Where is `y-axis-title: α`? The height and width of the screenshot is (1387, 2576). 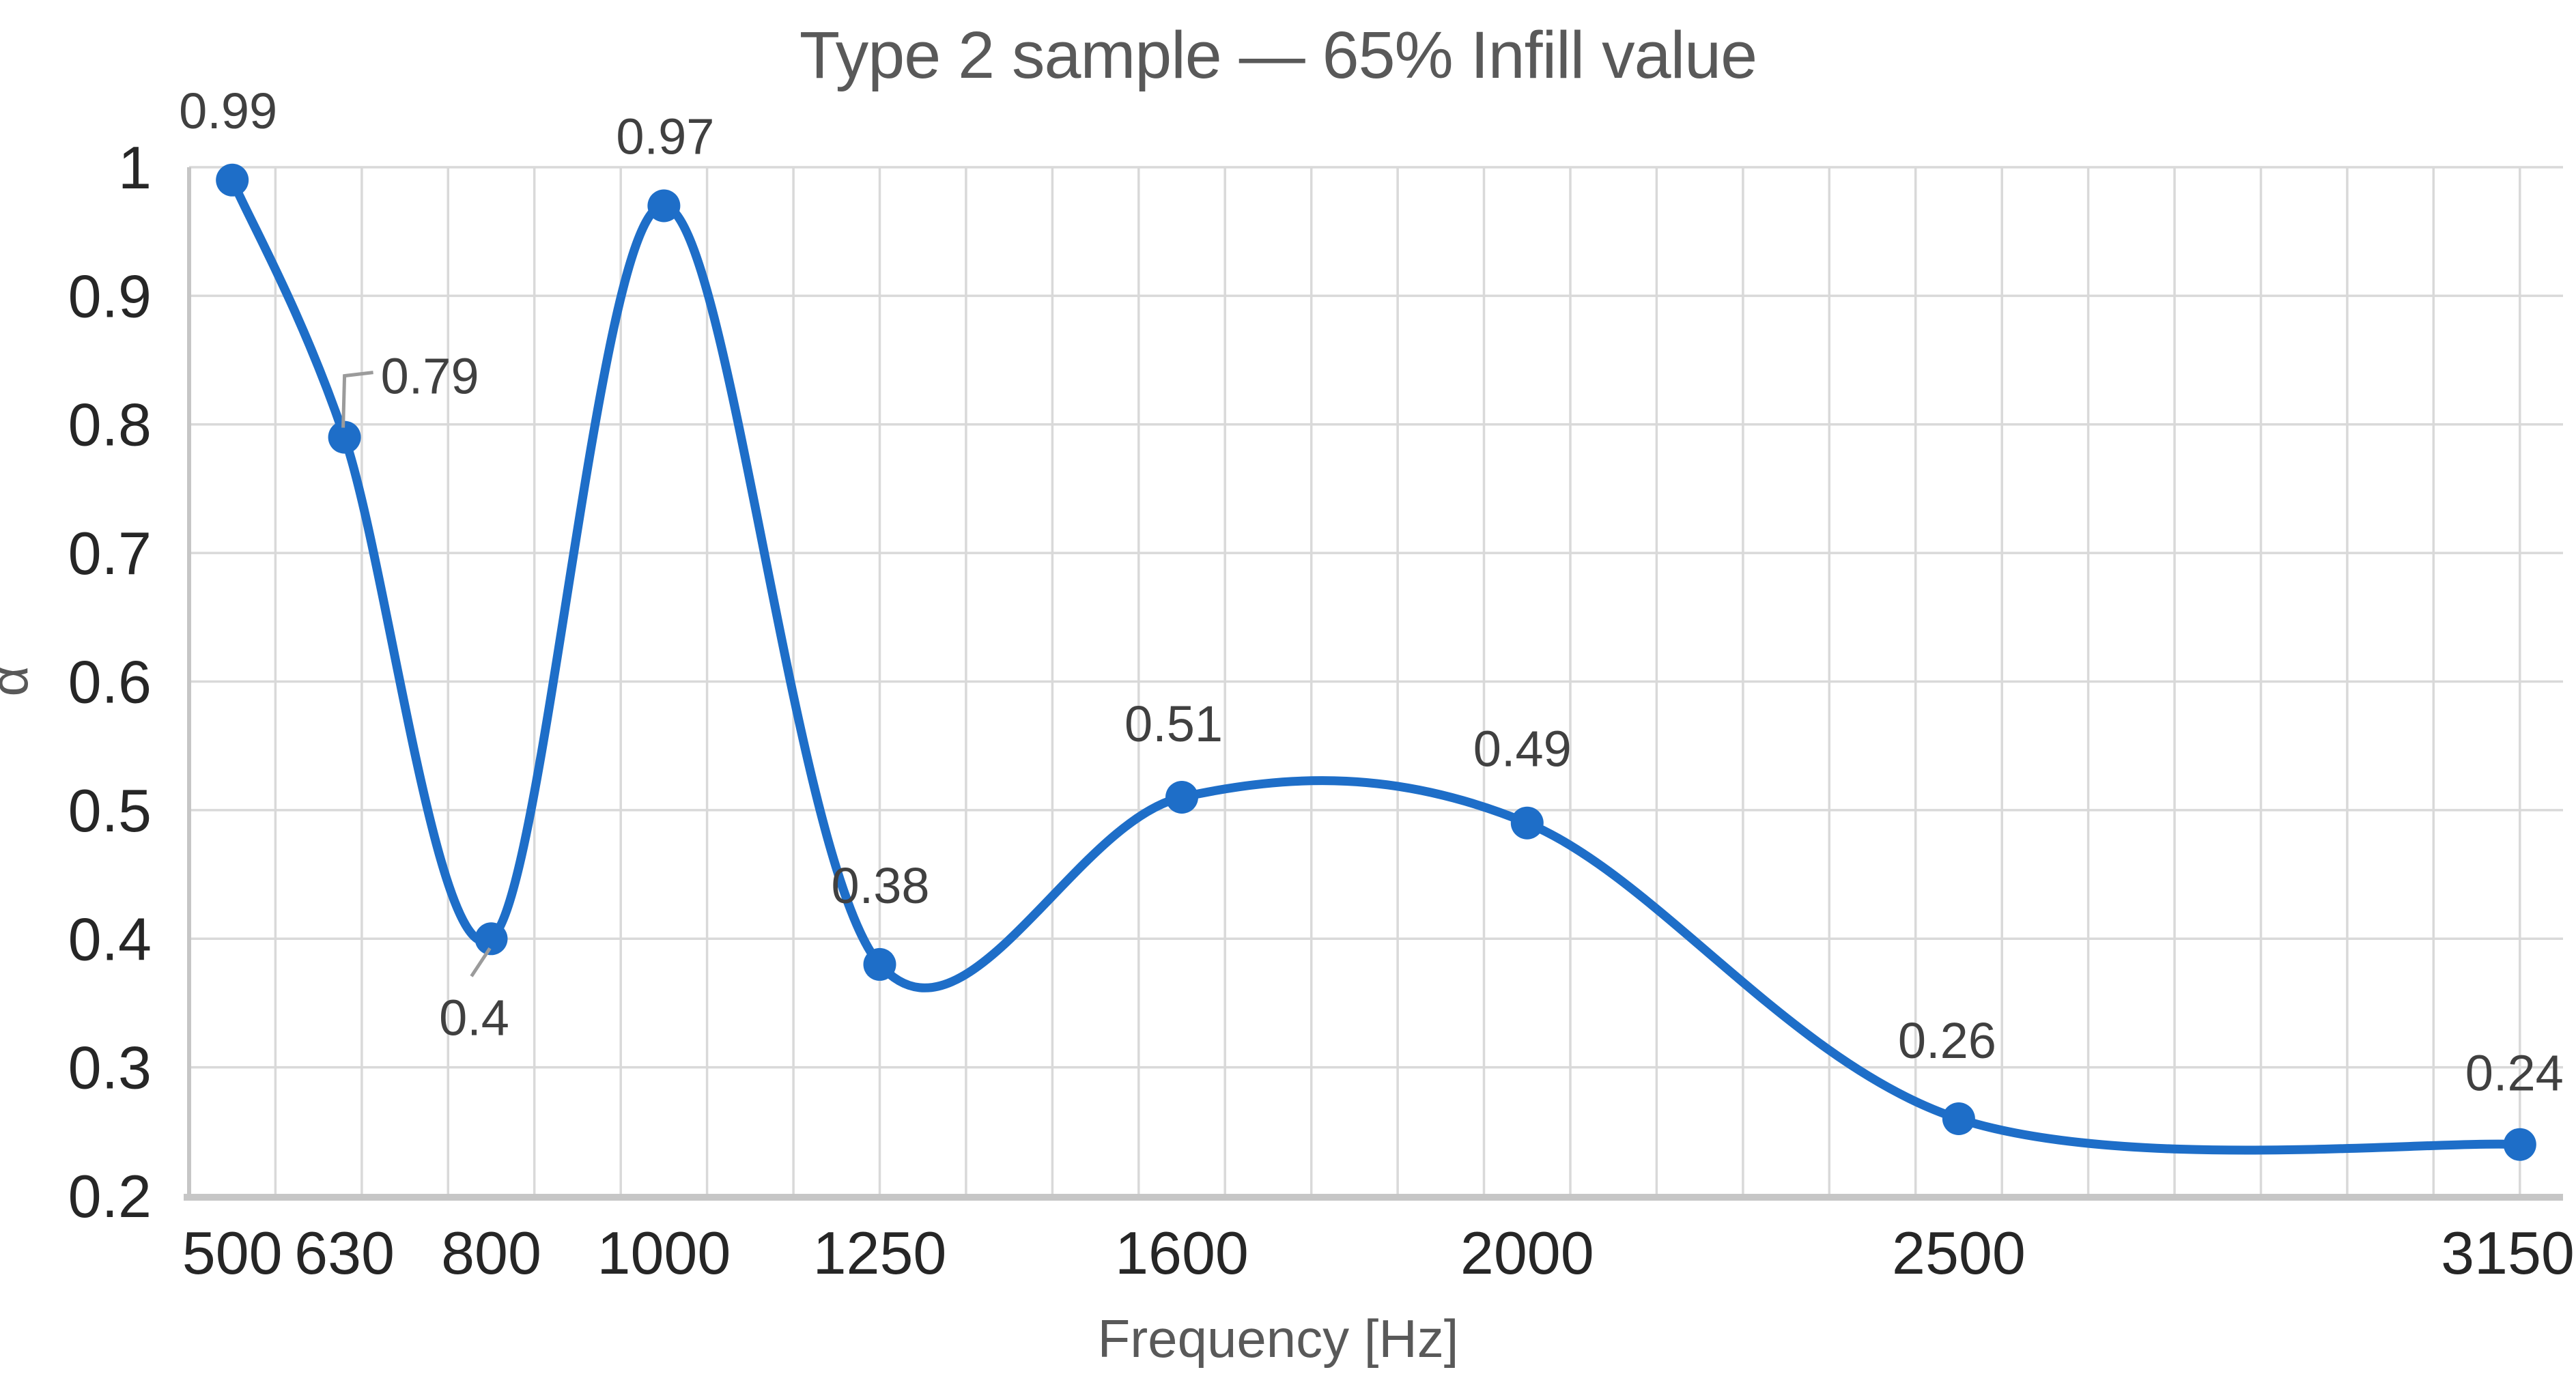 y-axis-title: α is located at coordinates (20, 681).